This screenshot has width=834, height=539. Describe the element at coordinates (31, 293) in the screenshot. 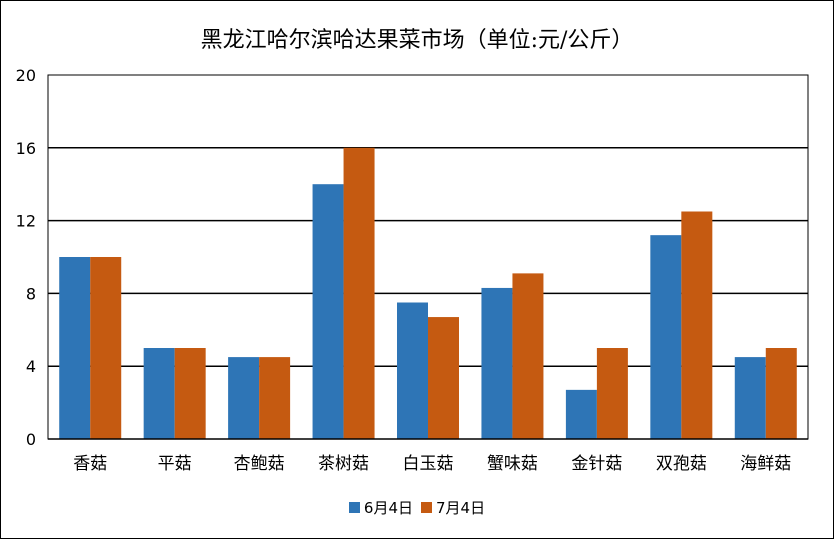

I see `y-tick-label: 8` at that location.